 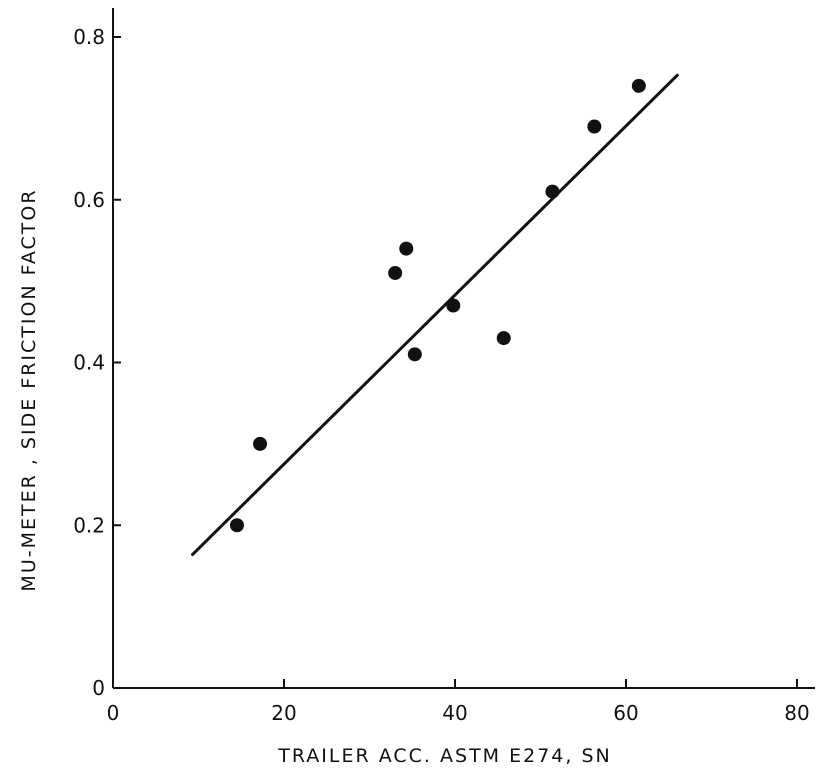 I want to click on x-tick-label: 40, so click(x=454, y=713).